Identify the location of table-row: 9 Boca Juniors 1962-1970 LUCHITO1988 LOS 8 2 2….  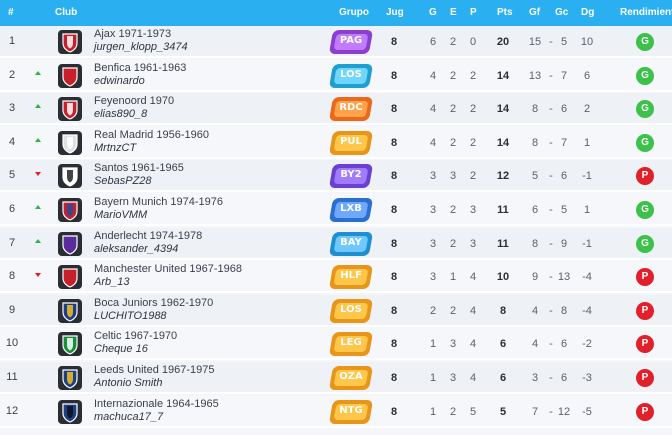
(336, 310).